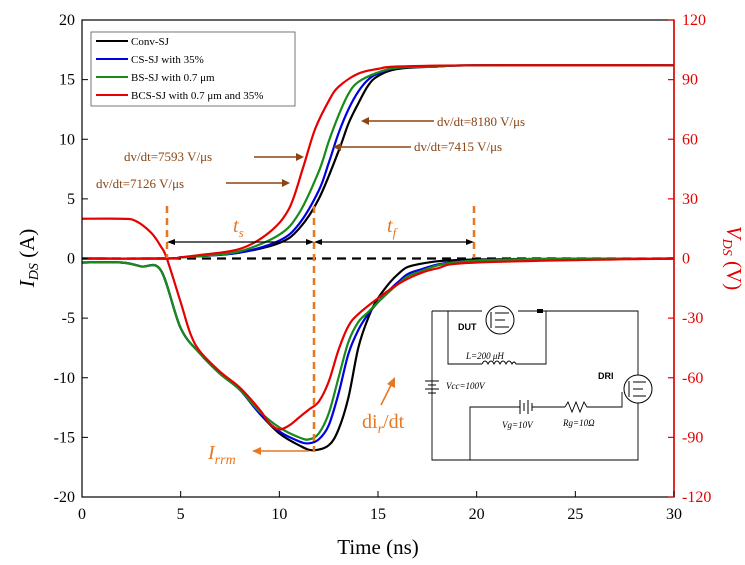  Describe the element at coordinates (67, 20) in the screenshot. I see `y-left-tick-label: 20` at that location.